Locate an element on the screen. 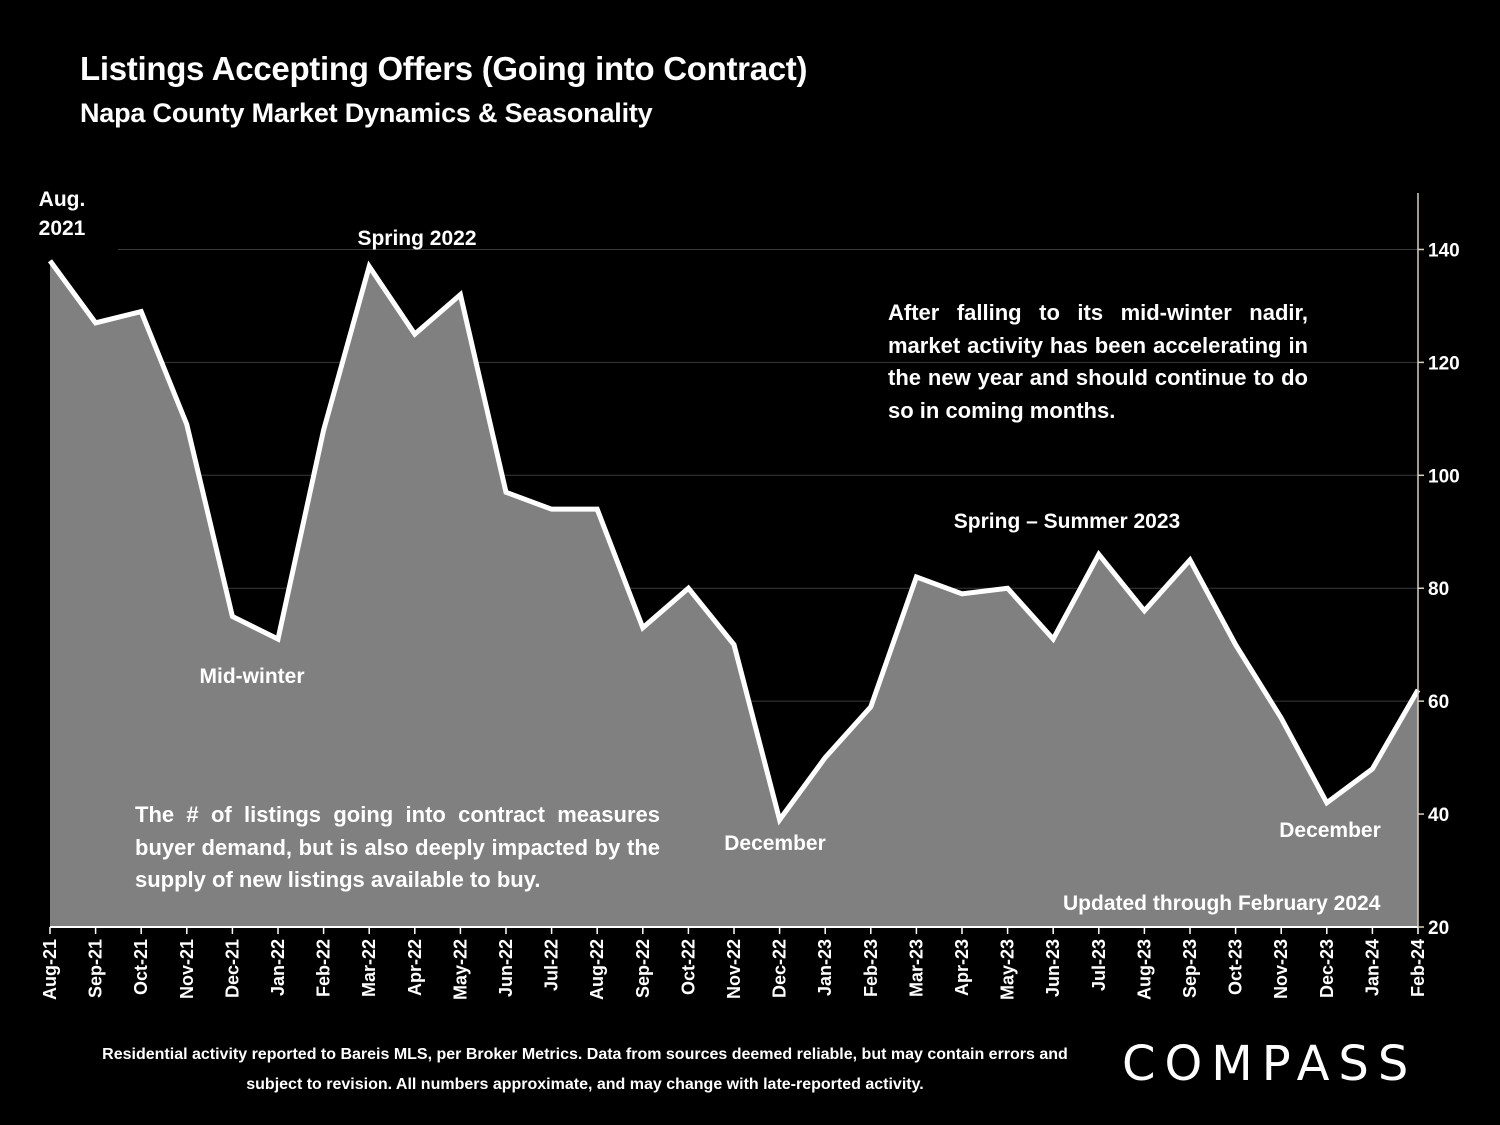 The width and height of the screenshot is (1500, 1125). y-tick-label: 100 is located at coordinates (1444, 476).